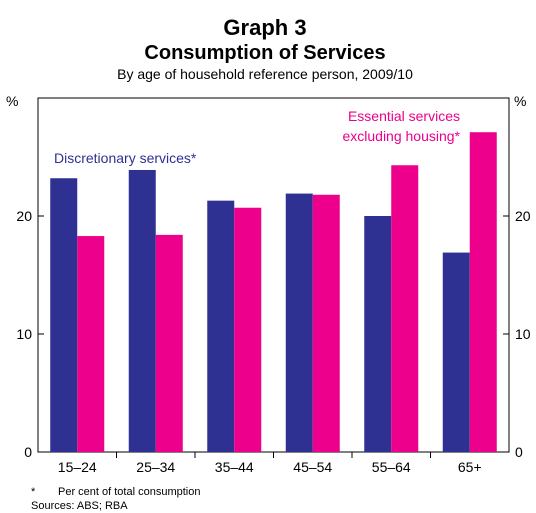  I want to click on y-tick-label-right: 20, so click(523, 216).